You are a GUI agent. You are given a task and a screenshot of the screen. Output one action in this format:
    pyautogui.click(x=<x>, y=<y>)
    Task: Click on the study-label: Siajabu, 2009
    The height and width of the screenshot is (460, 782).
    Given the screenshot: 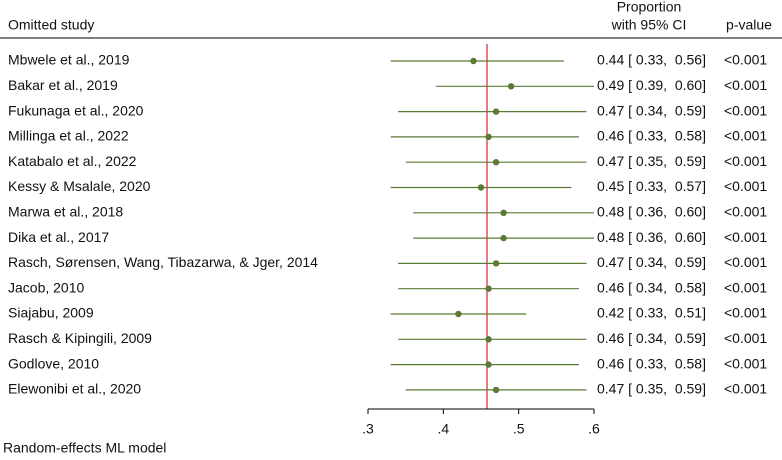 What is the action you would take?
    pyautogui.click(x=51, y=313)
    